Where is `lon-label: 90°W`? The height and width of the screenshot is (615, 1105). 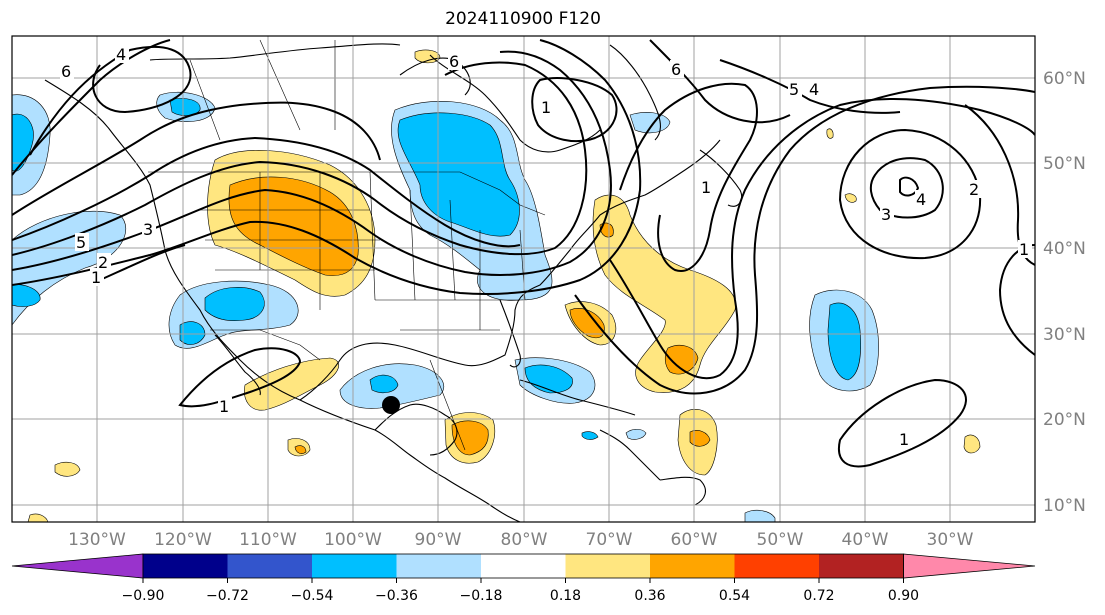 lon-label: 90°W is located at coordinates (438, 540).